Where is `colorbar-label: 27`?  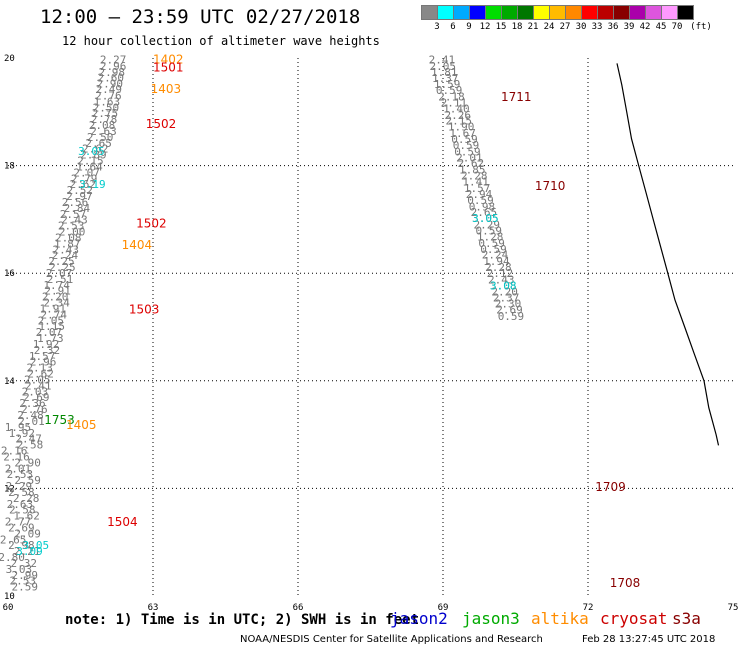
colorbar-label: 27 is located at coordinates (565, 27).